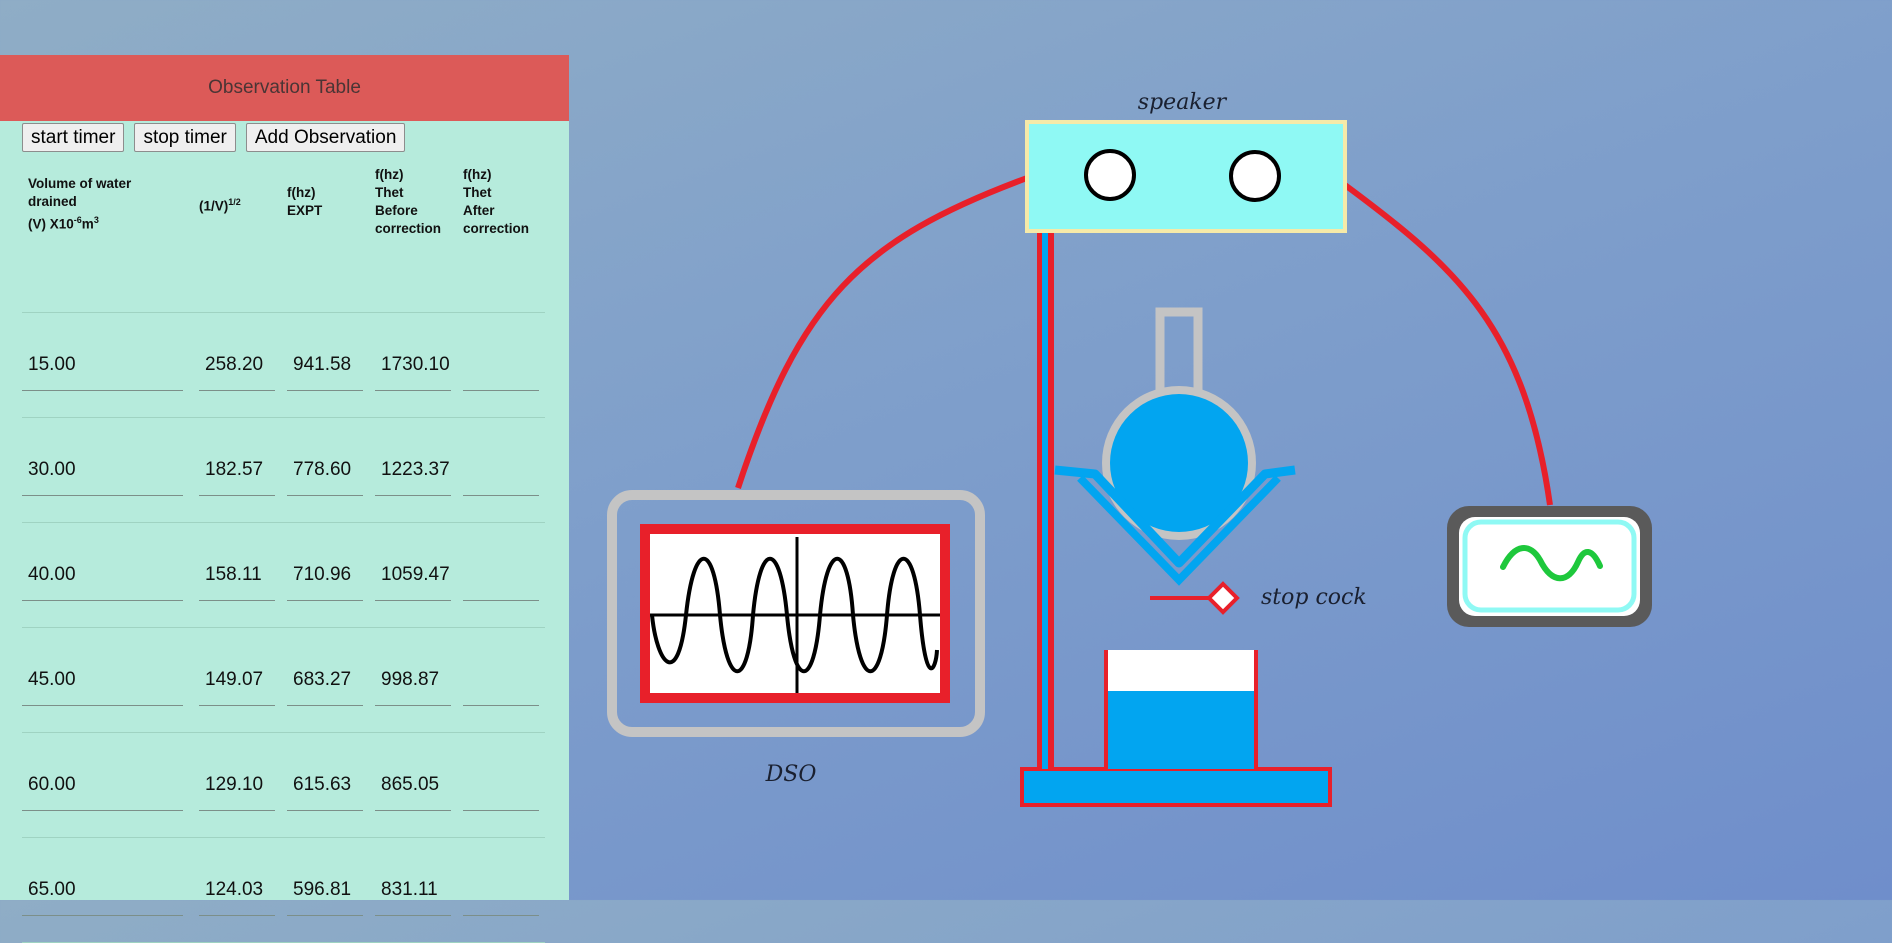 The height and width of the screenshot is (943, 1892). What do you see at coordinates (1176, 787) in the screenshot?
I see `stand-base` at bounding box center [1176, 787].